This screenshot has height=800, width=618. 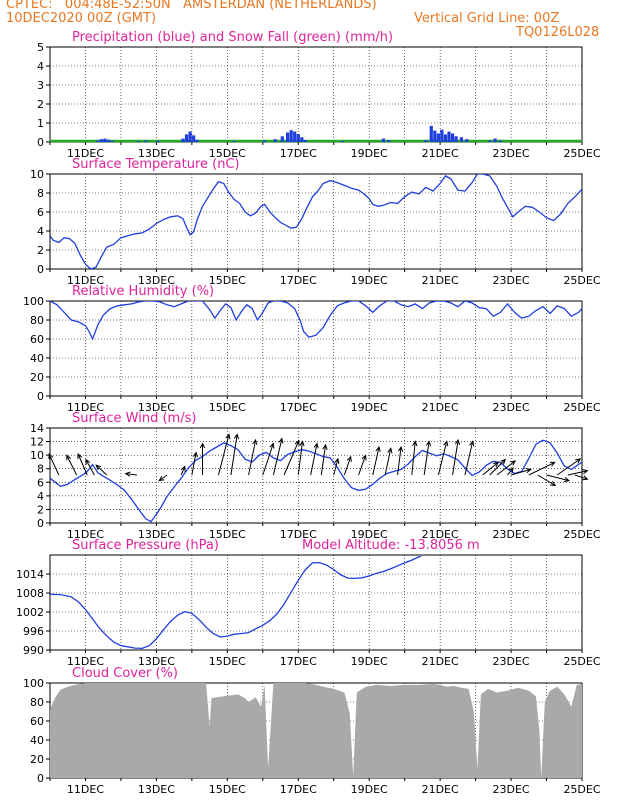 What do you see at coordinates (511, 280) in the screenshot?
I see `temp-xtick-label: 23DEC` at bounding box center [511, 280].